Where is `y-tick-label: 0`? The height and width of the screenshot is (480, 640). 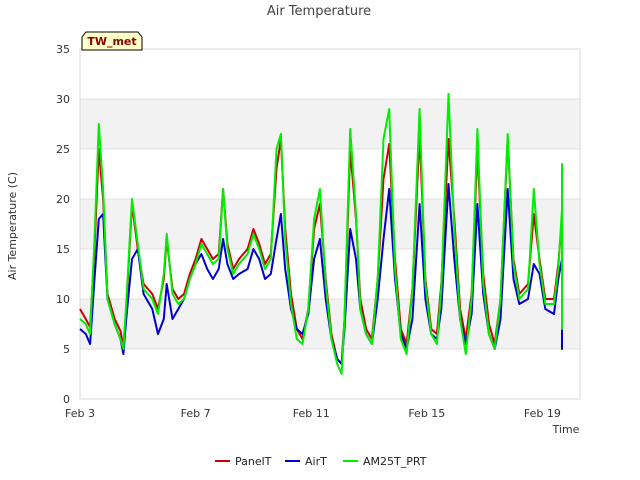 y-tick-label: 0 is located at coordinates (66, 399).